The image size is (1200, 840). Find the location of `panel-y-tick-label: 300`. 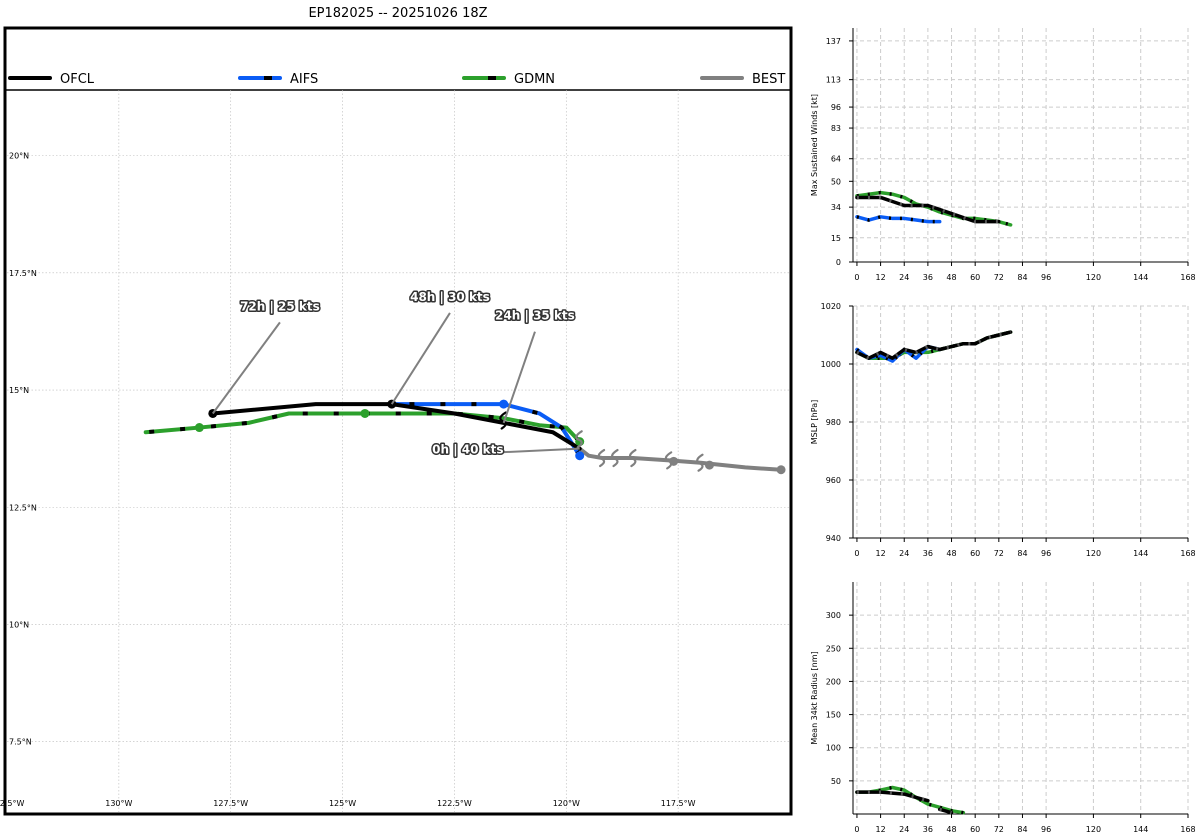

panel-y-tick-label: 300 is located at coordinates (833, 615).